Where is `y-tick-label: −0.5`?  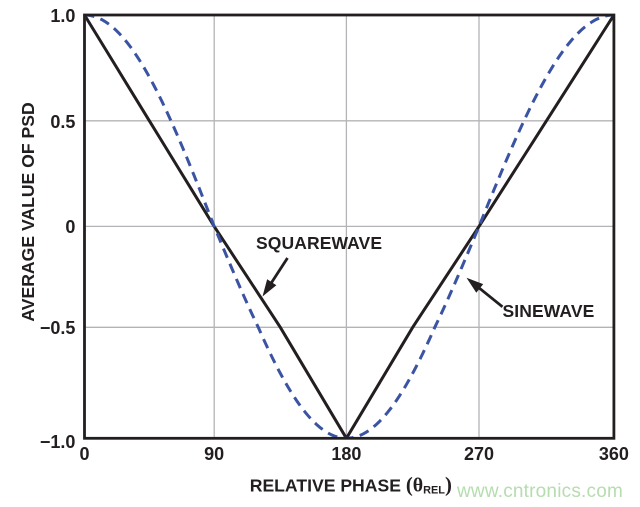
y-tick-label: −0.5 is located at coordinates (57, 328).